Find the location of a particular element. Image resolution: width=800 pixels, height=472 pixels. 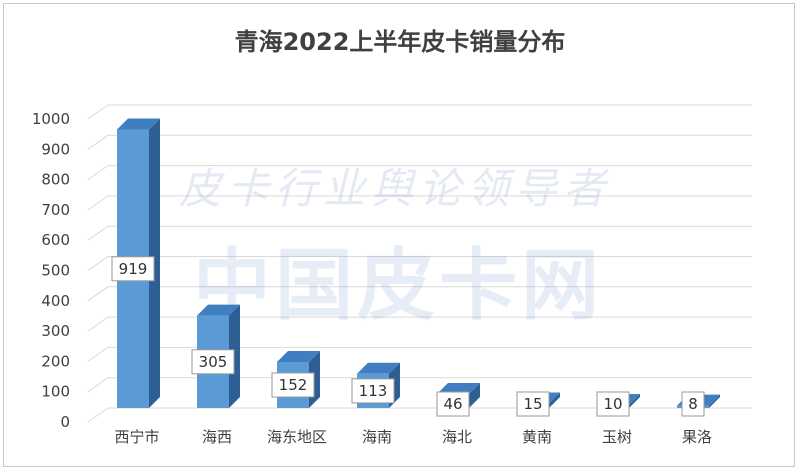

x-tick-label: 果洛 is located at coordinates (697, 437).